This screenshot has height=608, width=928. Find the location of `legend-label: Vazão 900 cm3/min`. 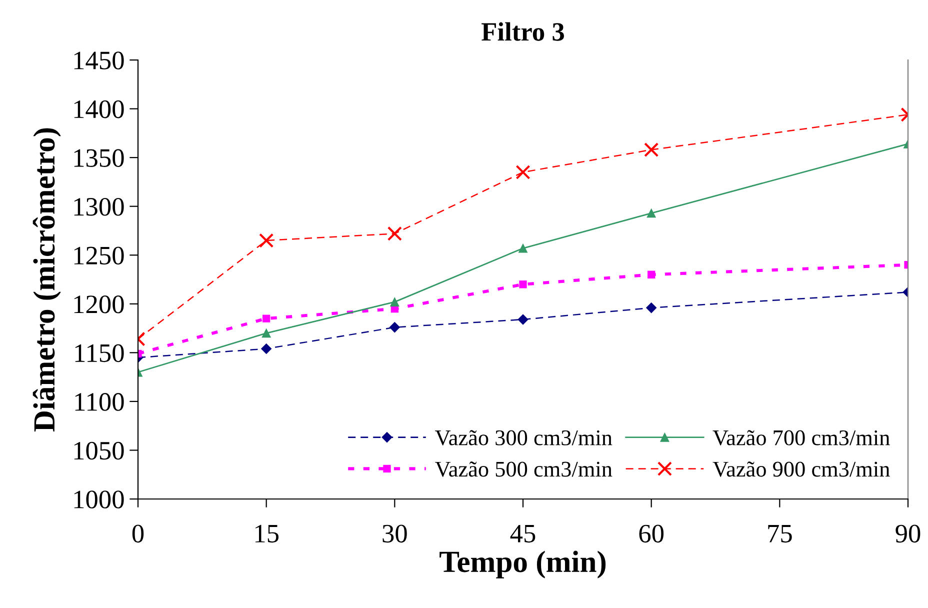

legend-label: Vazão 900 cm3/min is located at coordinates (801, 469).